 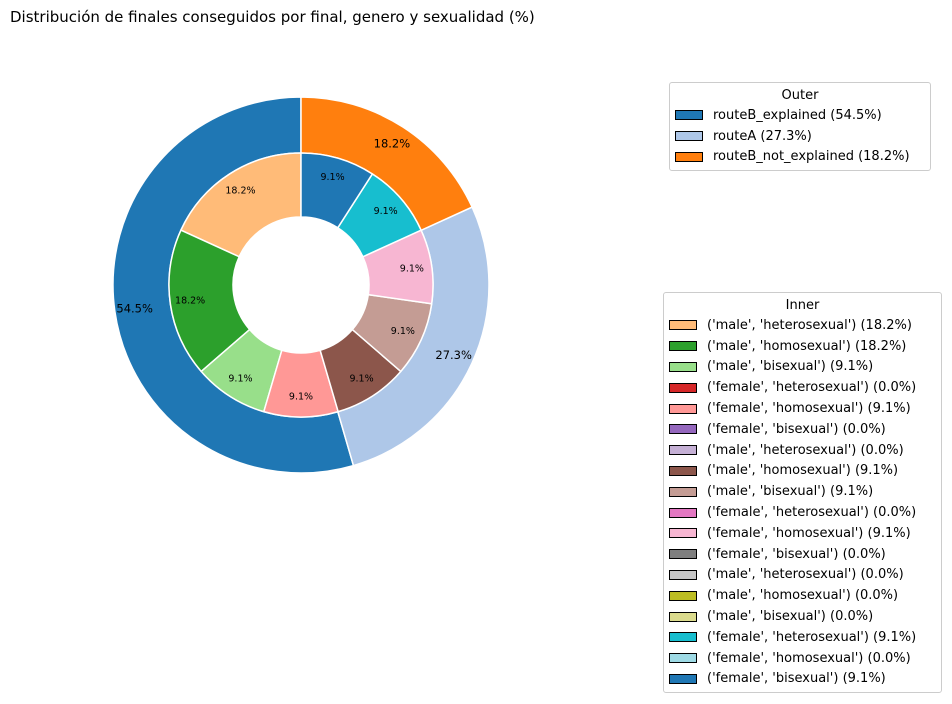 I want to click on inner-slice-label-17: 9.1%, so click(x=332, y=177).